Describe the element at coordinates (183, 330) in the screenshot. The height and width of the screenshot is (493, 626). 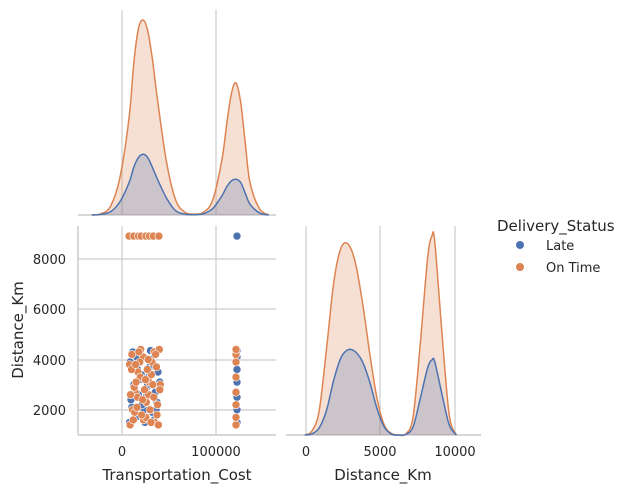
I see `scatter-points` at that location.